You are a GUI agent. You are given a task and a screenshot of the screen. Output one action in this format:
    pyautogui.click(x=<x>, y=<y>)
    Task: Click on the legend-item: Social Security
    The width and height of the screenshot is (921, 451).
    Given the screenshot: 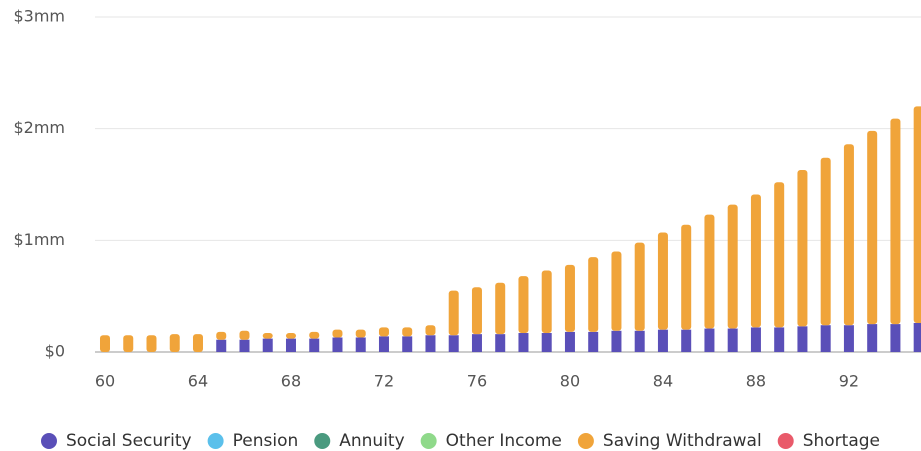 What is the action you would take?
    pyautogui.click(x=116, y=441)
    